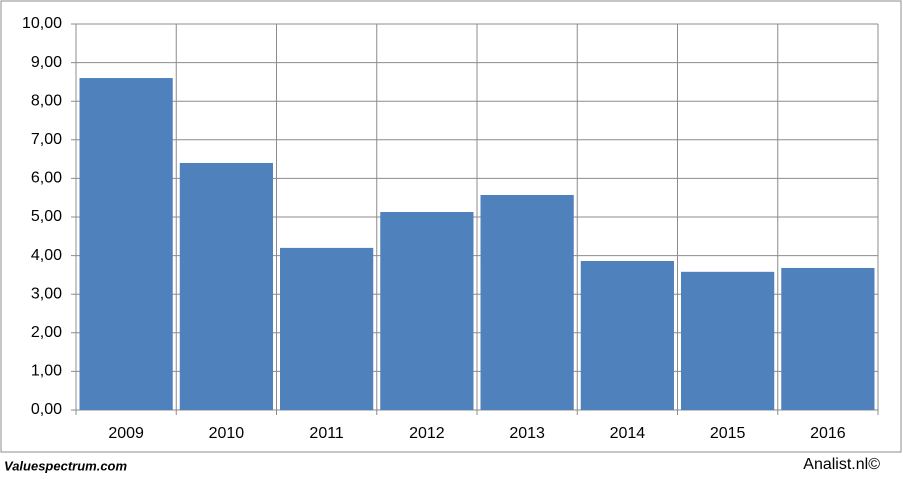 This screenshot has width=903, height=479. What do you see at coordinates (527, 433) in the screenshot?
I see `x-tick-label: 2013` at bounding box center [527, 433].